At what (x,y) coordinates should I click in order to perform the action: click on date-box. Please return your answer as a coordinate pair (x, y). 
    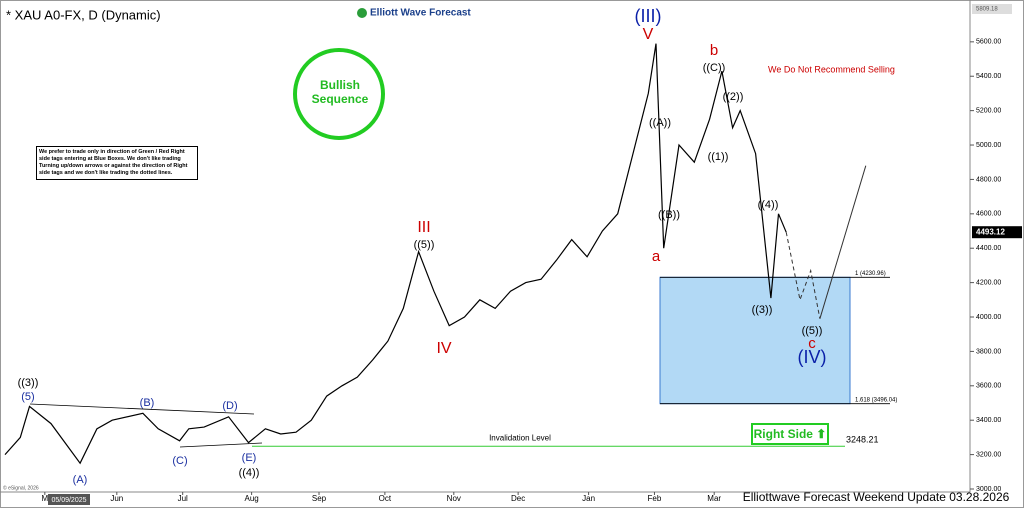
    Looking at the image, I should click on (69, 499).